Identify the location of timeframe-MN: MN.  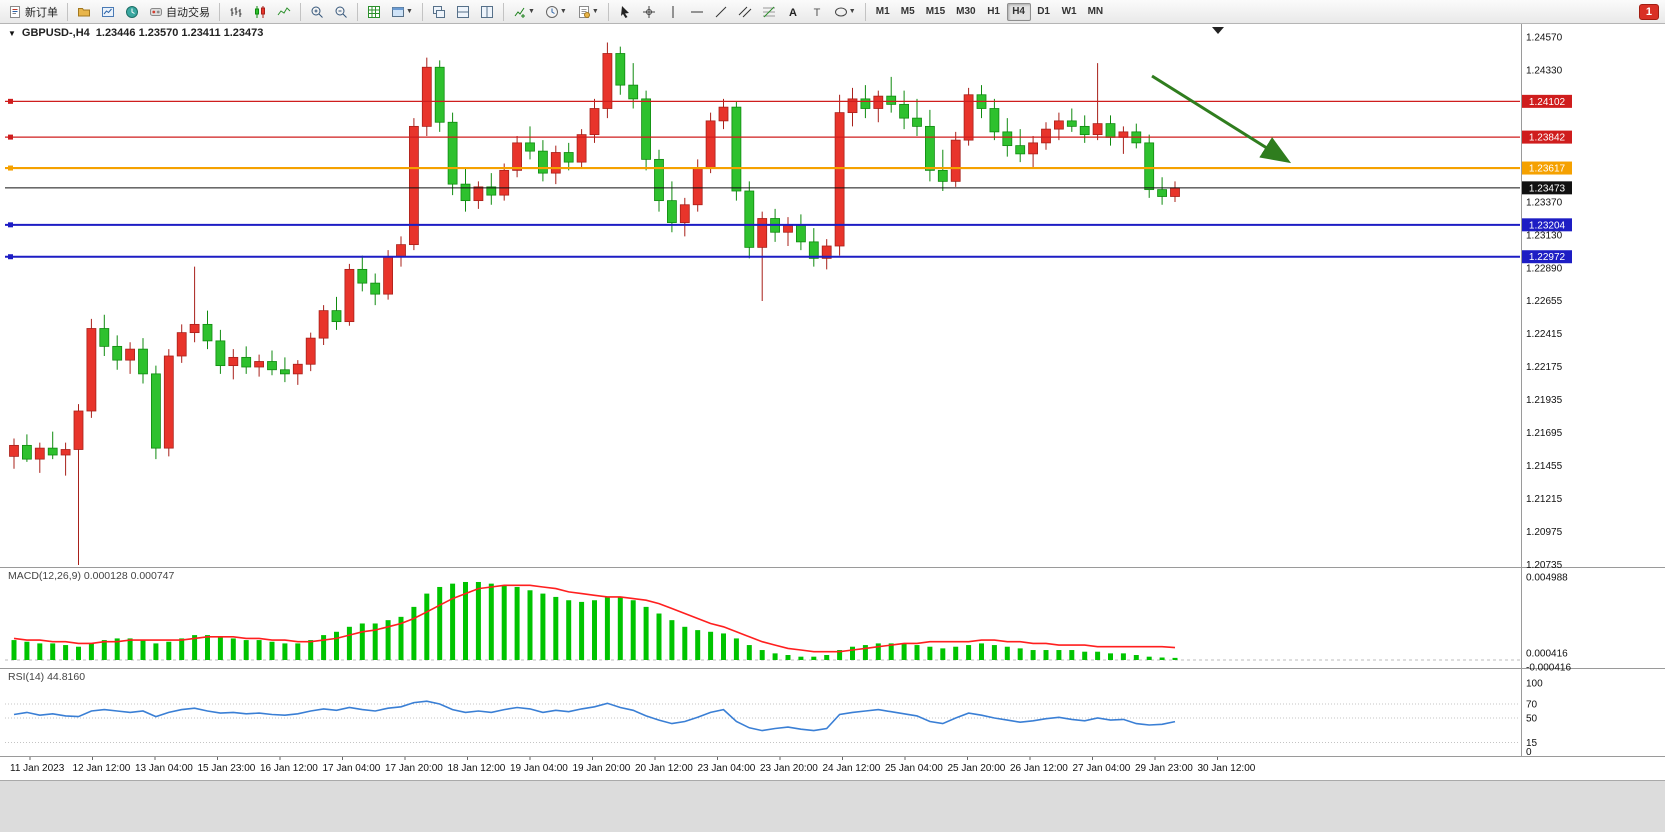
(1096, 12).